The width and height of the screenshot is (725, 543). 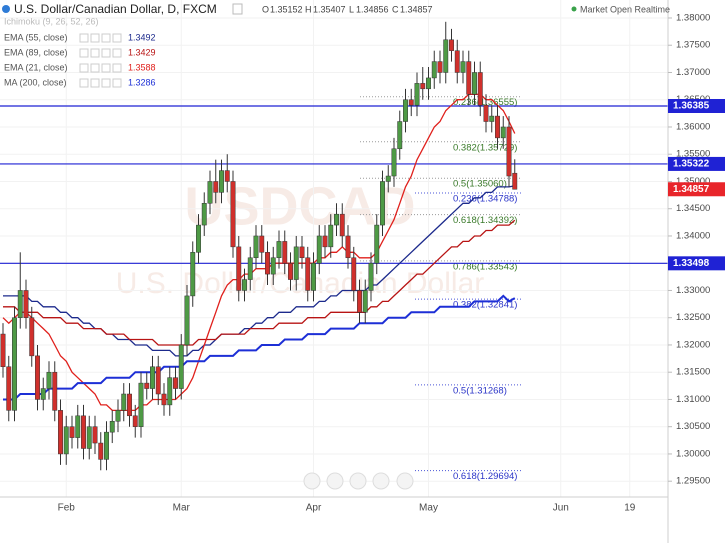 I want to click on indicator-value: 1.3492, so click(x=142, y=37).